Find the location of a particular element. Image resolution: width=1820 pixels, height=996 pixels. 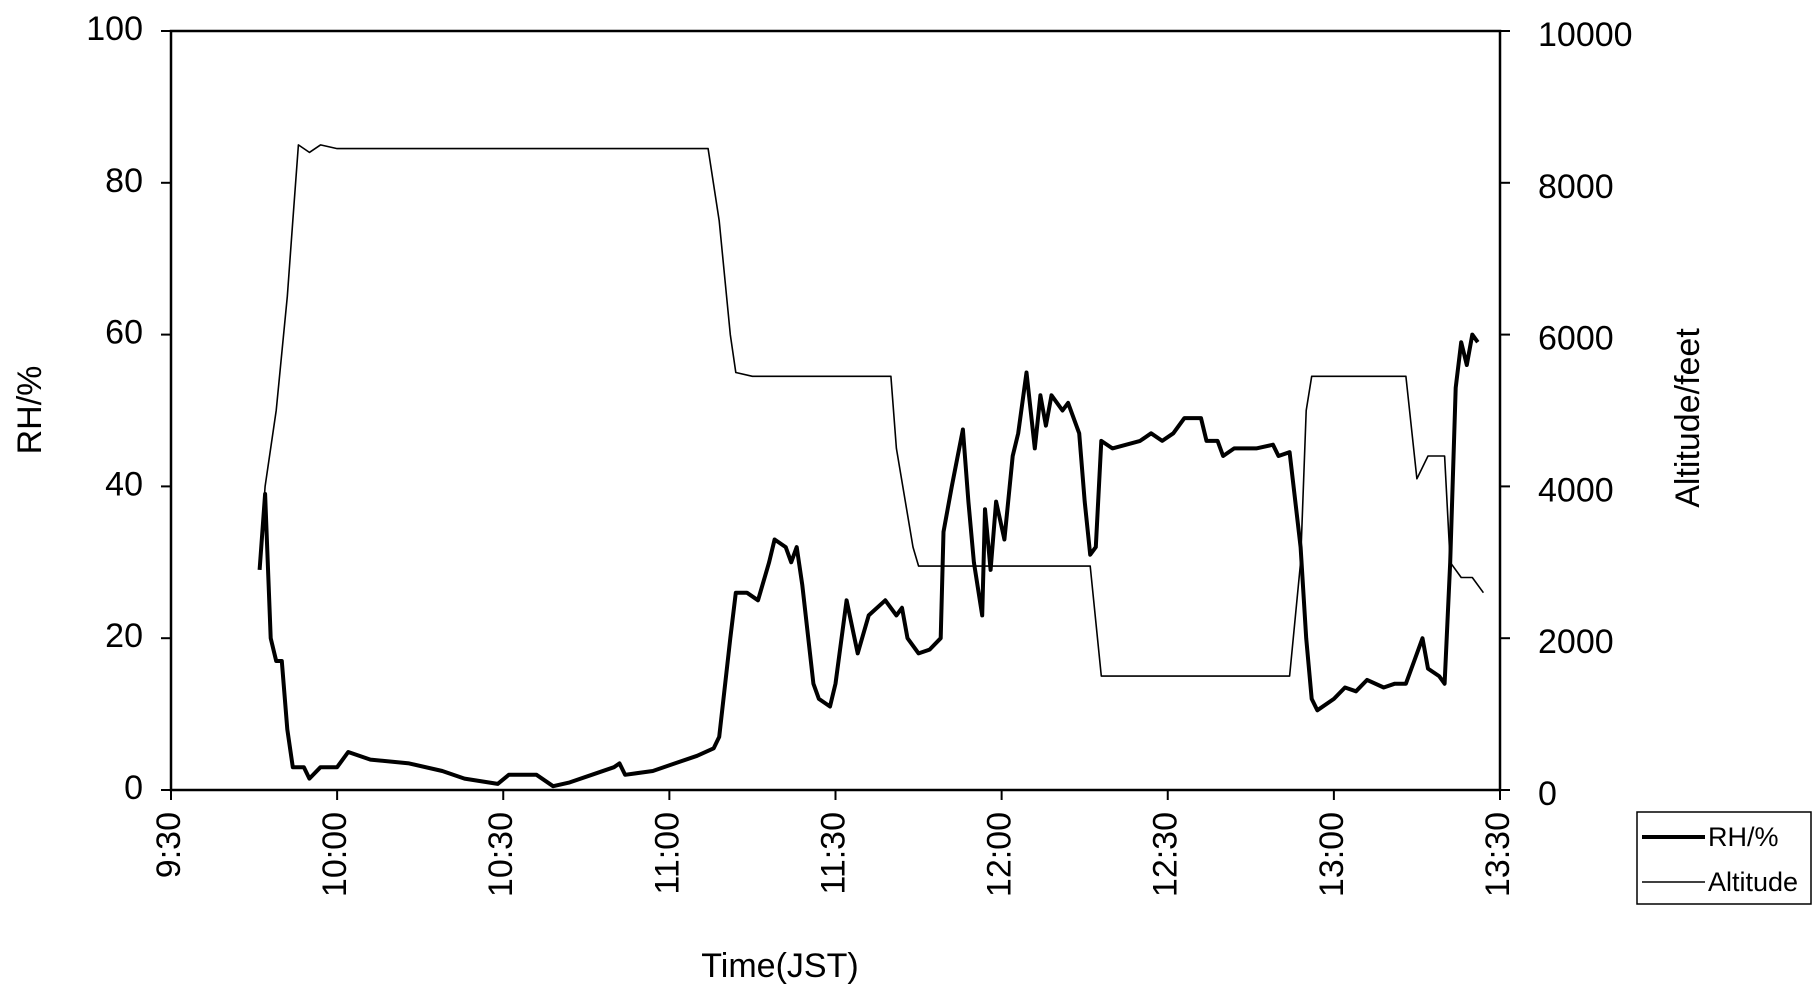

y2-axis-title: Altitude/feet is located at coordinates (1688, 418).